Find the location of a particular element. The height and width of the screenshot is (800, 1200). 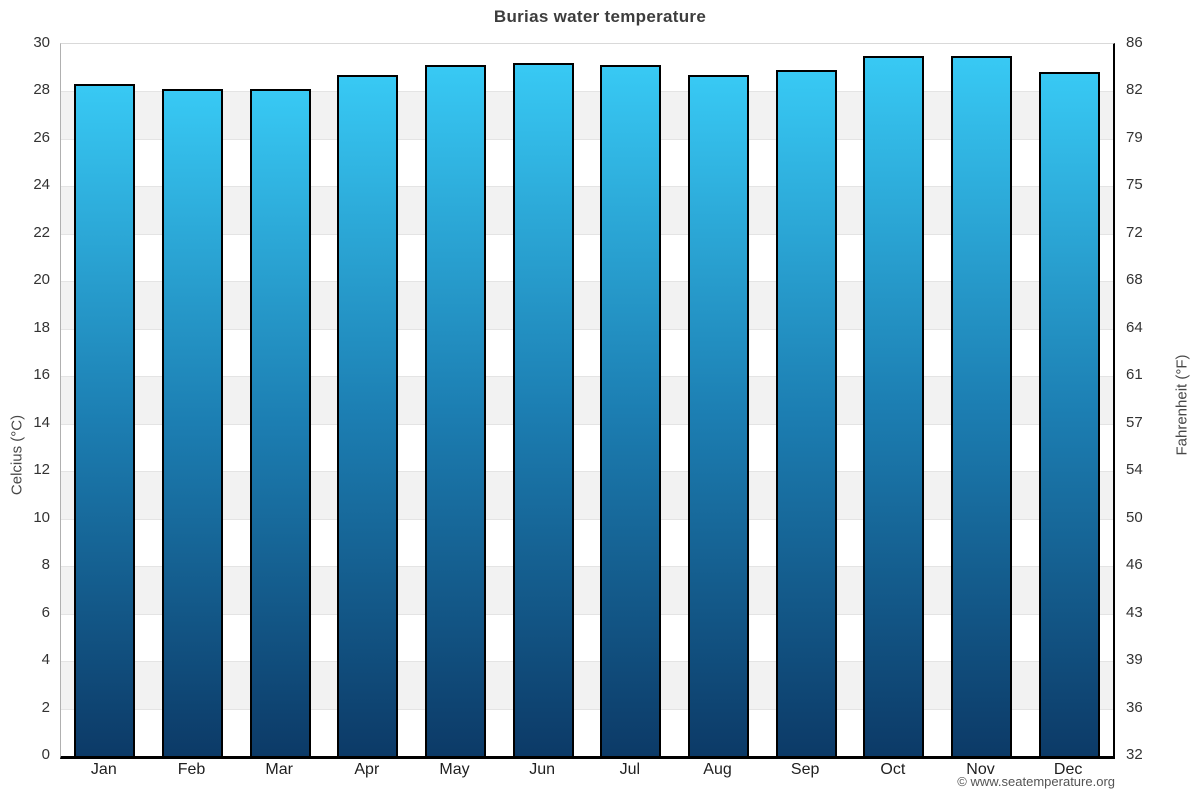

month-label-nov: Nov is located at coordinates (980, 769).